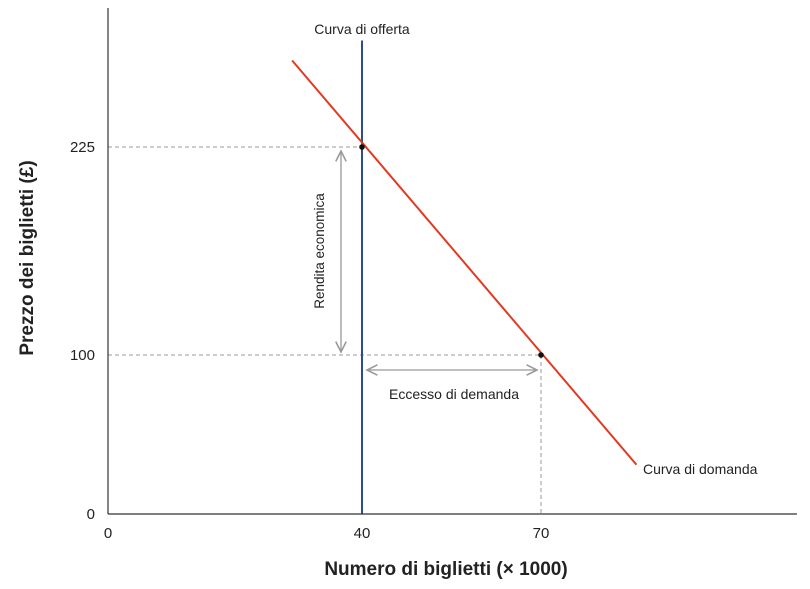  Describe the element at coordinates (91, 514) in the screenshot. I see `y-tick-label: 0` at that location.